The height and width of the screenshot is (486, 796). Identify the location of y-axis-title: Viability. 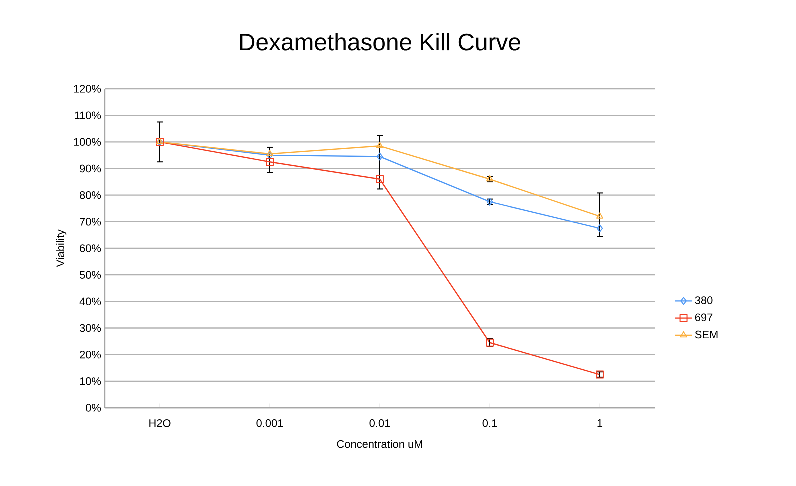
(61, 249).